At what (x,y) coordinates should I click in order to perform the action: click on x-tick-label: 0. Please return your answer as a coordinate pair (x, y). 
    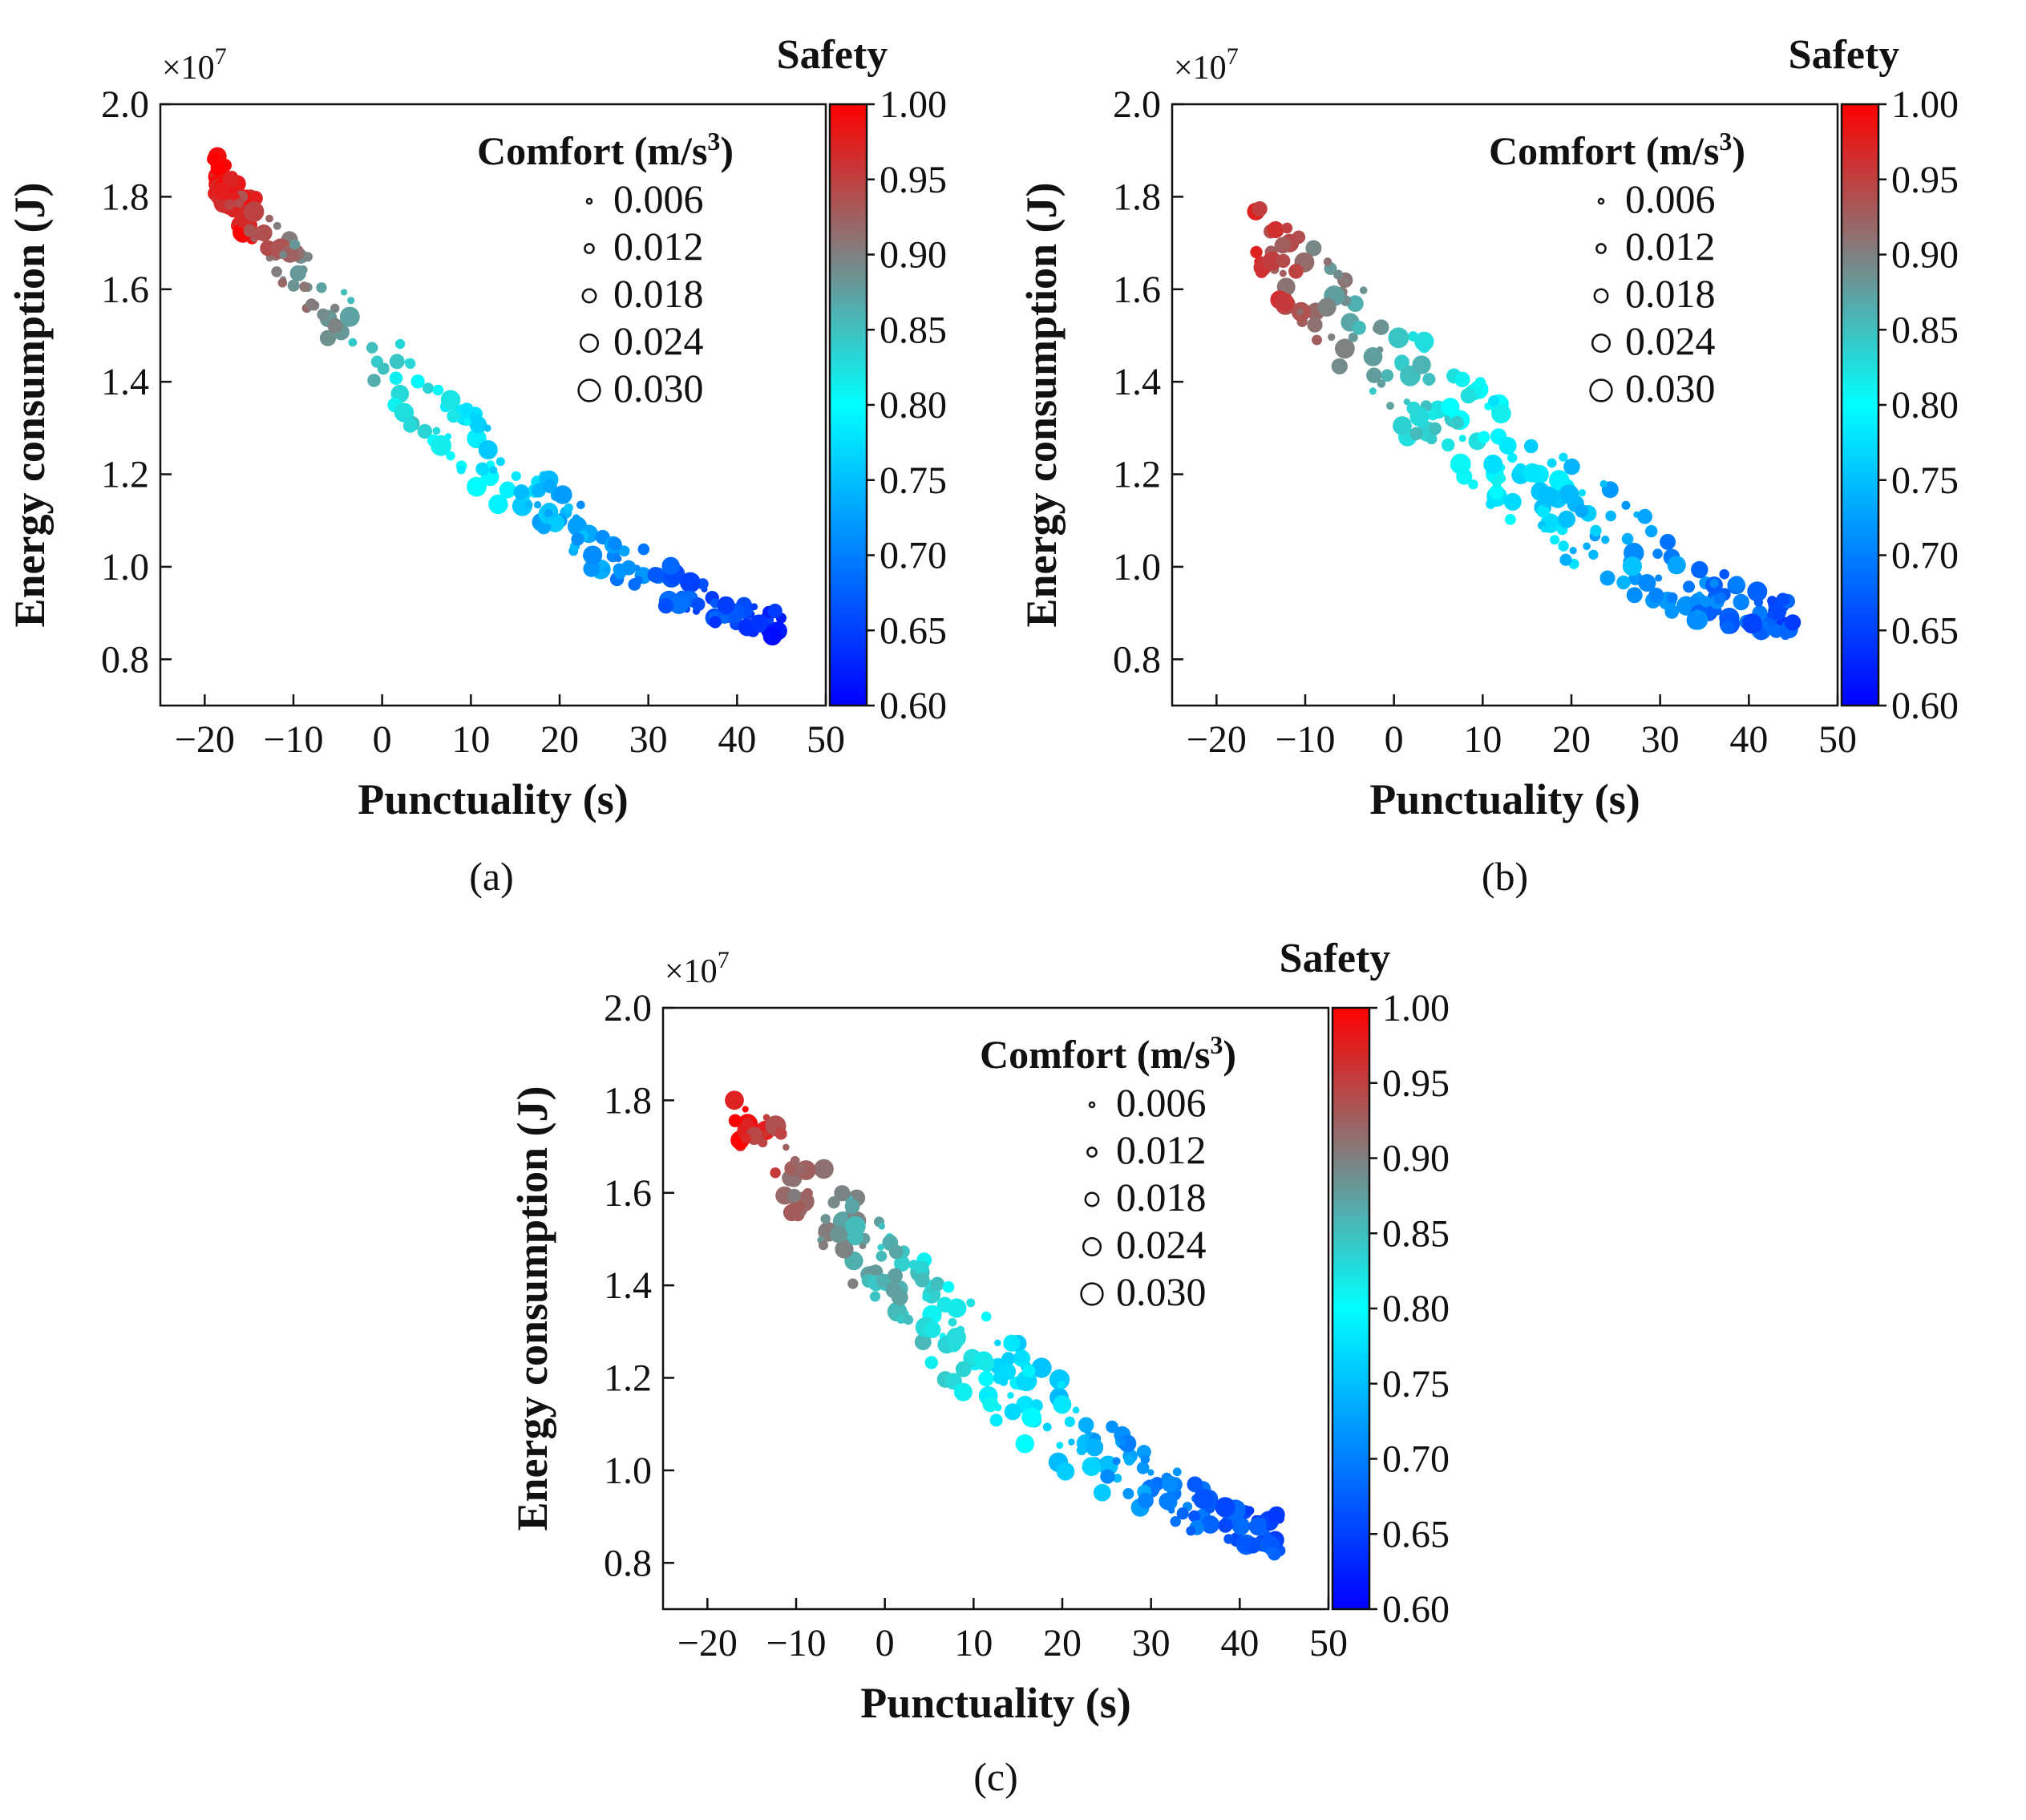
    Looking at the image, I should click on (1394, 739).